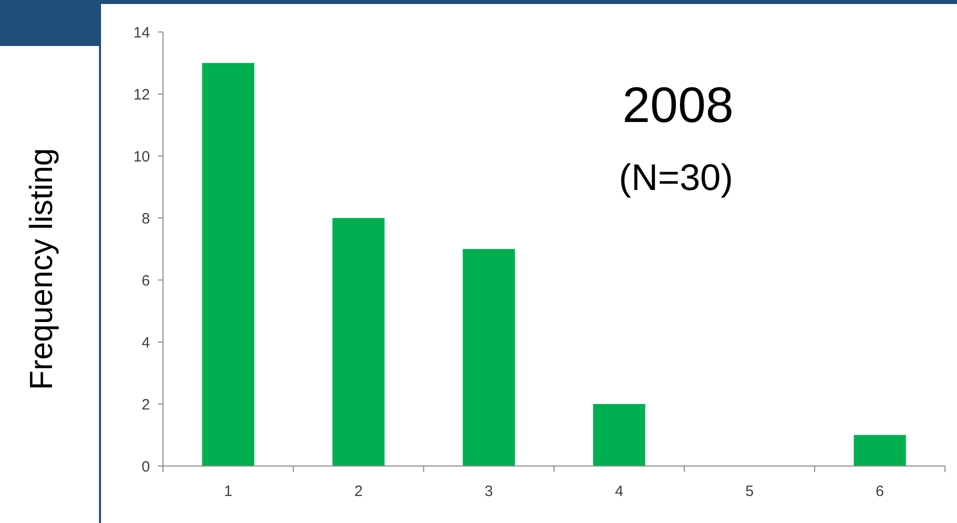 This screenshot has height=523, width=957. What do you see at coordinates (146, 467) in the screenshot?
I see `y-tick-label: 0` at bounding box center [146, 467].